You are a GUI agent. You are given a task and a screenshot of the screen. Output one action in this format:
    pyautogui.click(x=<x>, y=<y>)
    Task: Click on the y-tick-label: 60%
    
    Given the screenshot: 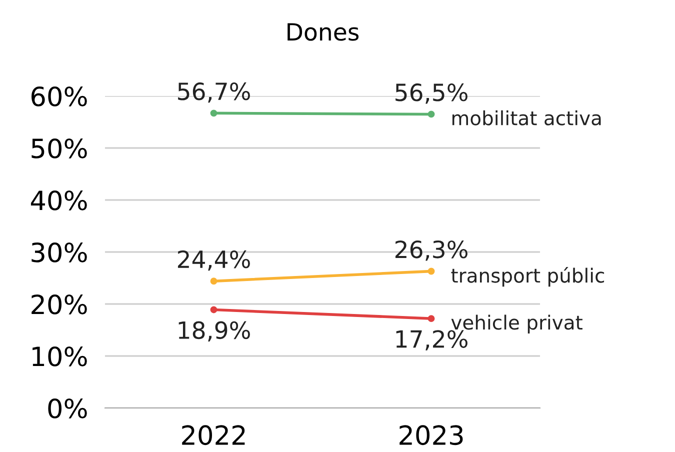 What is the action you would take?
    pyautogui.click(x=59, y=96)
    